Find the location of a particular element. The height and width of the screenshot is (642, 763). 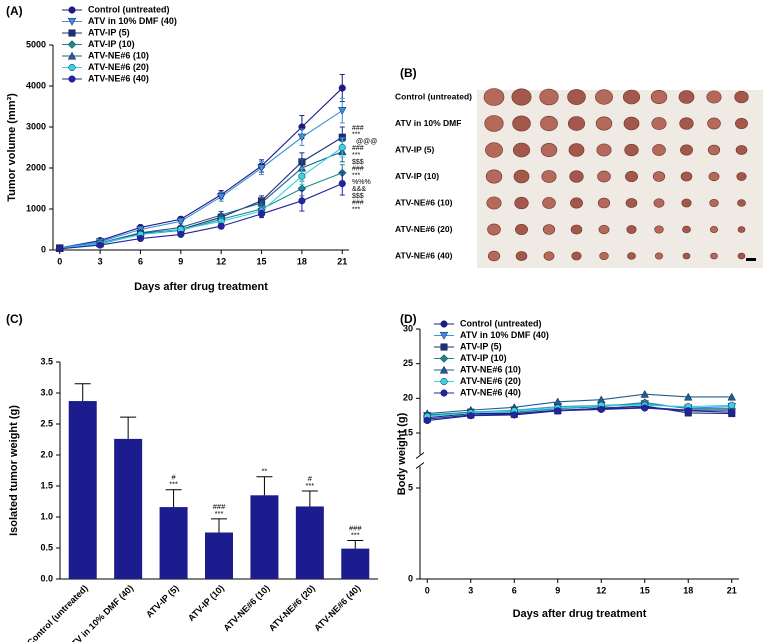

row-label: Control (untreated) is located at coordinates (433, 96).